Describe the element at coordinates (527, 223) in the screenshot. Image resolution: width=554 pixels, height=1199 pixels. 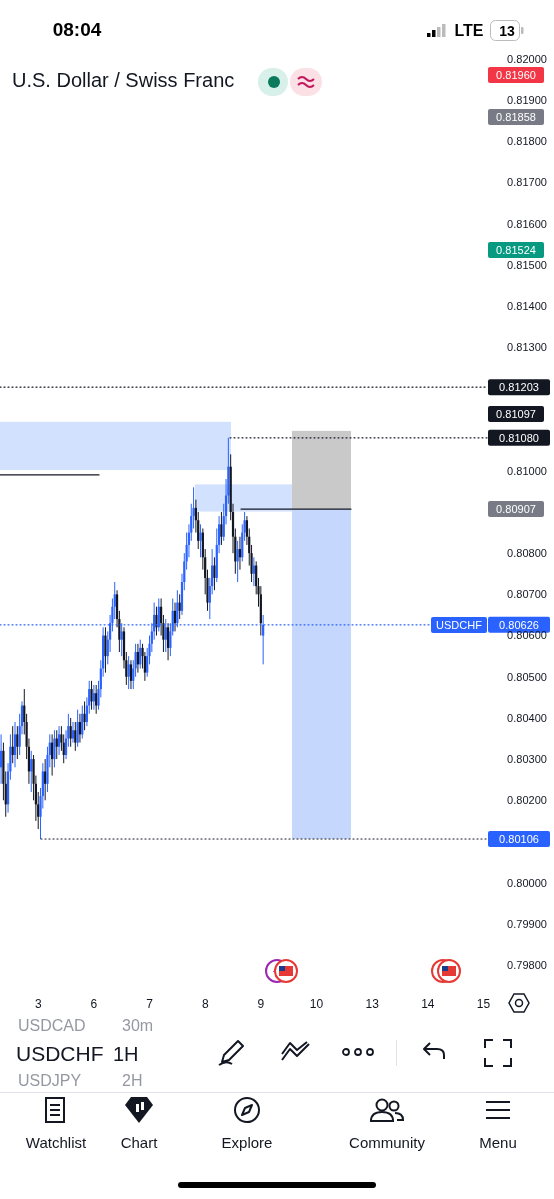
I see `y-tick-label: 0.81600` at that location.